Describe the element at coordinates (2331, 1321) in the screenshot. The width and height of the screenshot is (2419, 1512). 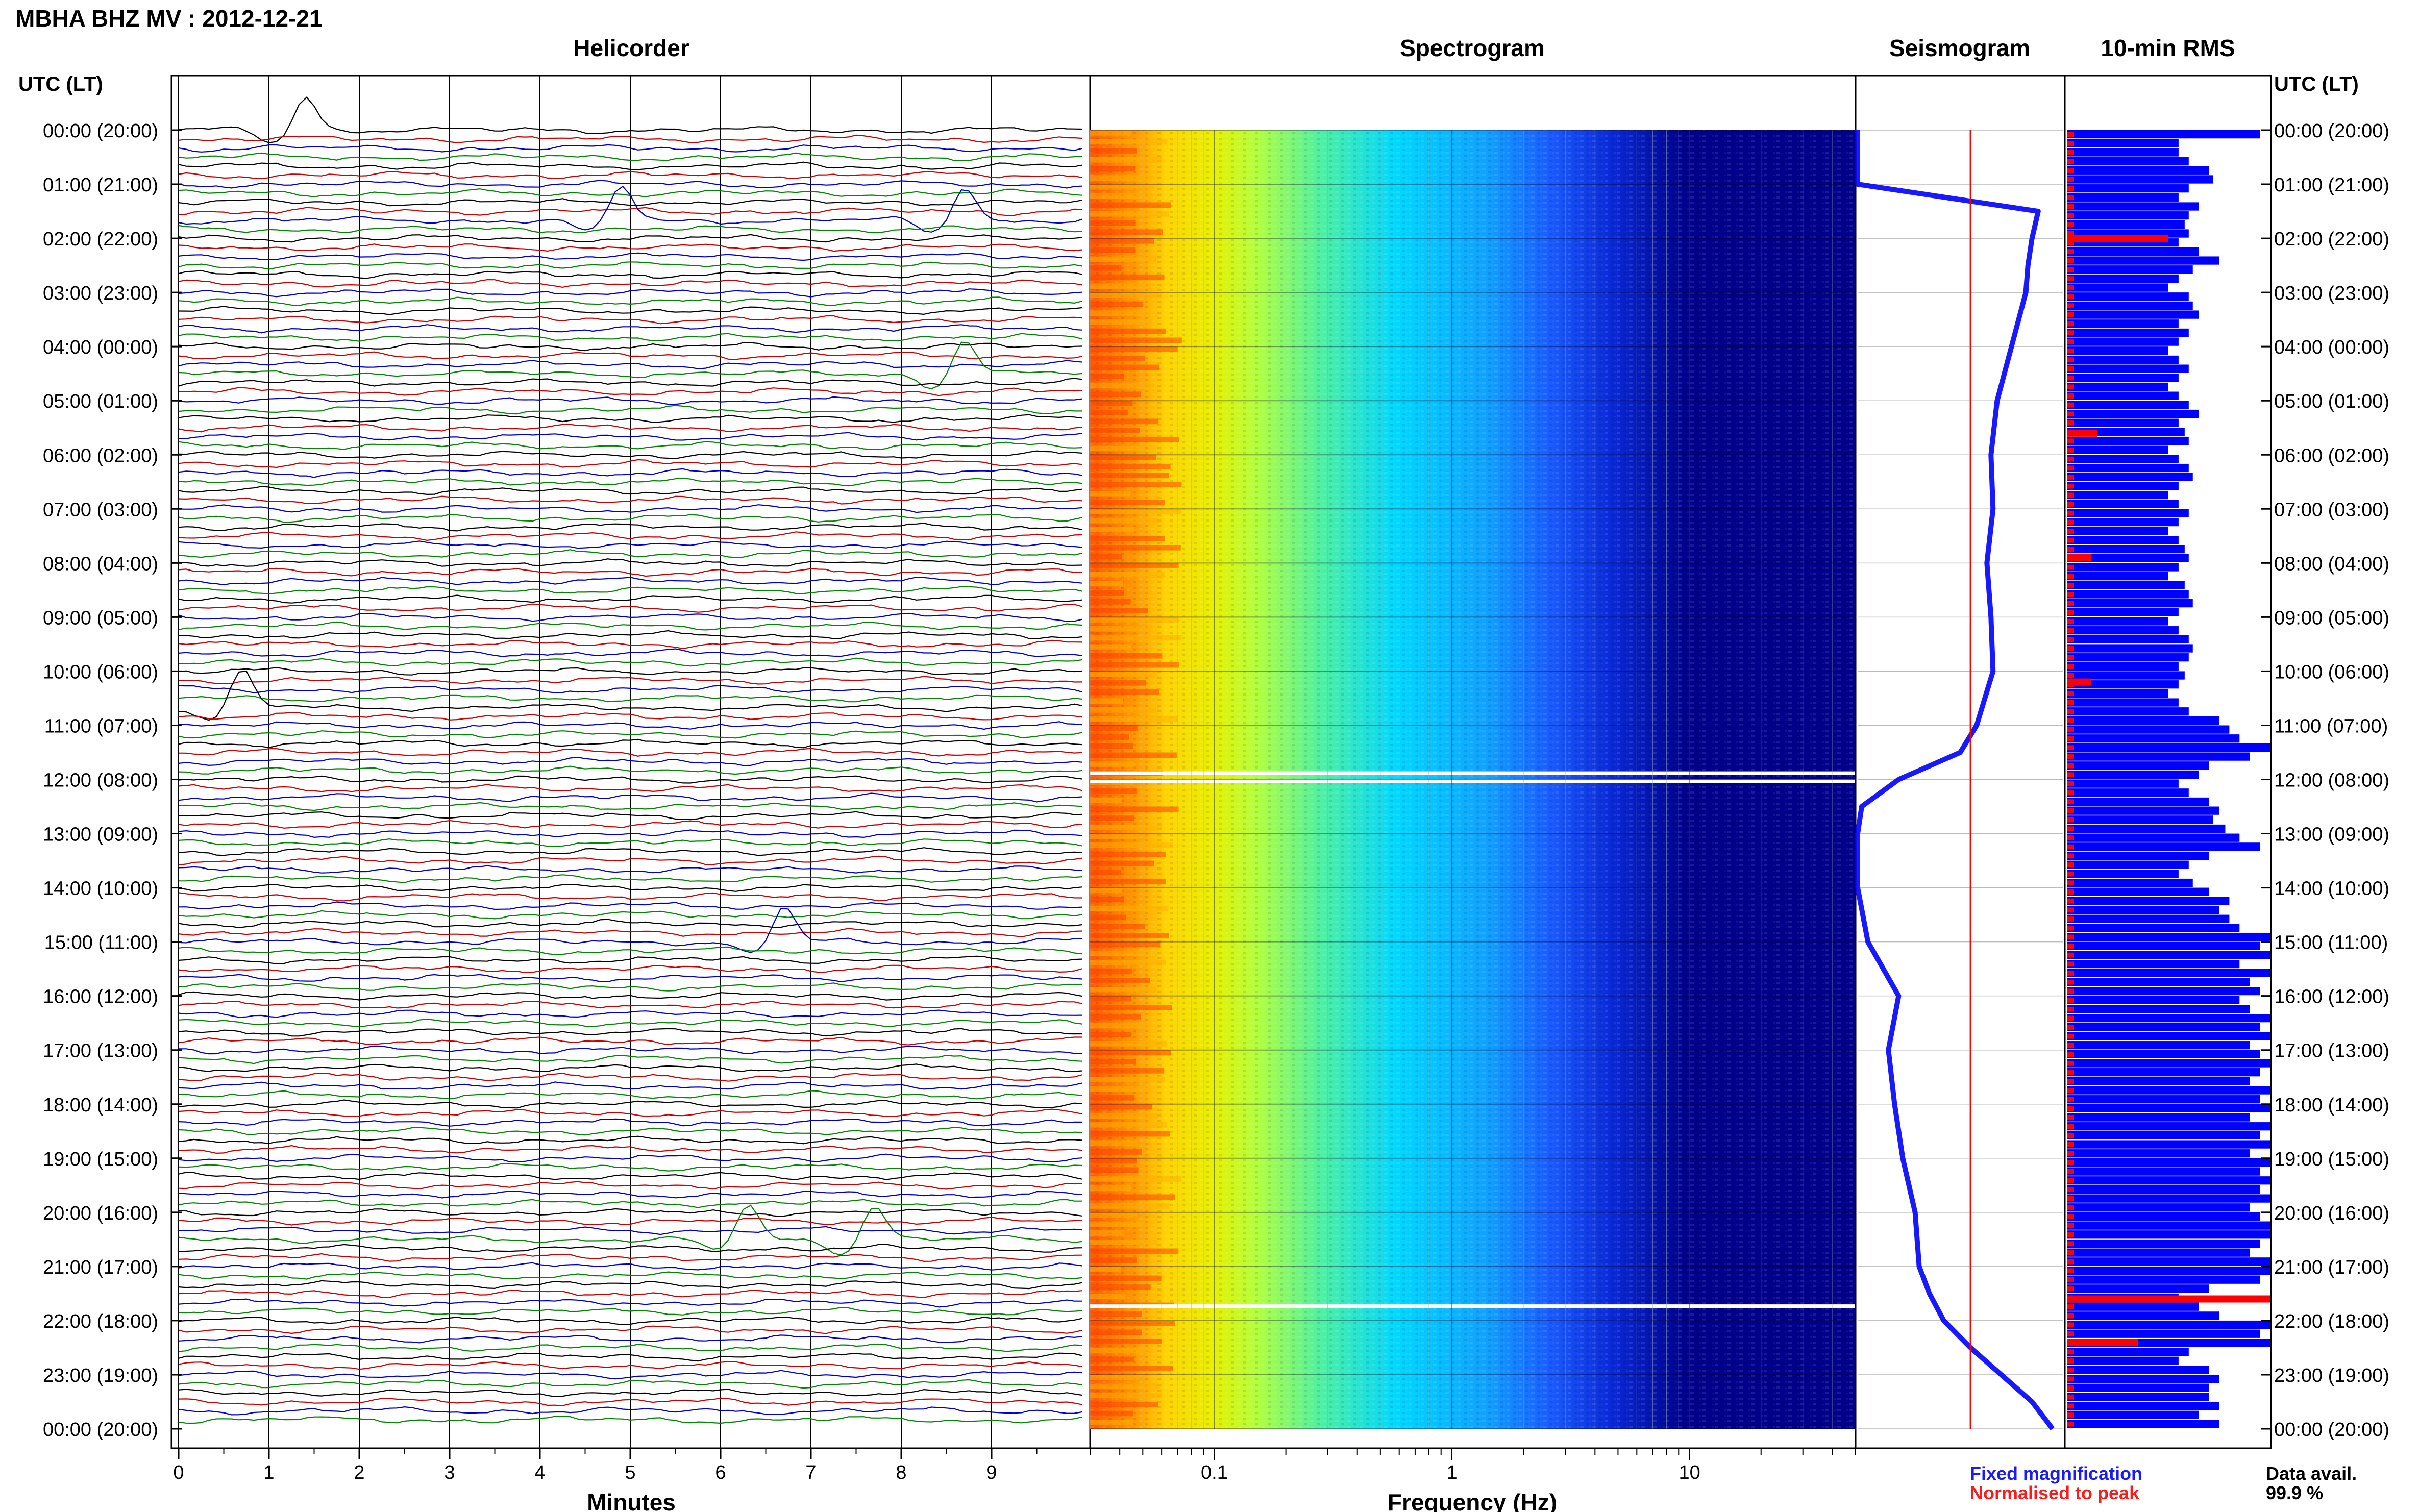
I see `time-label-right-22: 22:00 (18:00)` at that location.